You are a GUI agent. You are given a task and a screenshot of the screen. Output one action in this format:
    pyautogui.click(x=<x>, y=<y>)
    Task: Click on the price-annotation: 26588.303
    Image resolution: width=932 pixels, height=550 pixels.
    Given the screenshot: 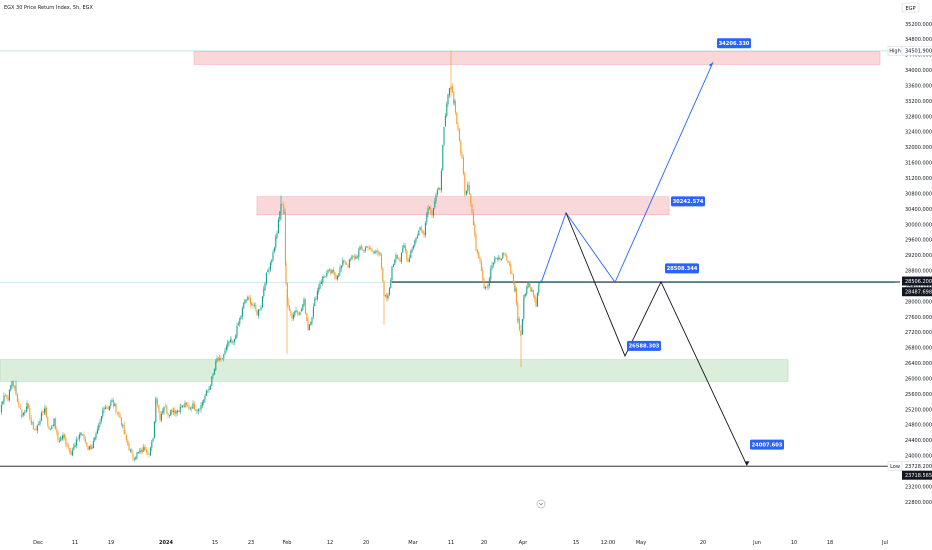 What is the action you would take?
    pyautogui.click(x=644, y=345)
    